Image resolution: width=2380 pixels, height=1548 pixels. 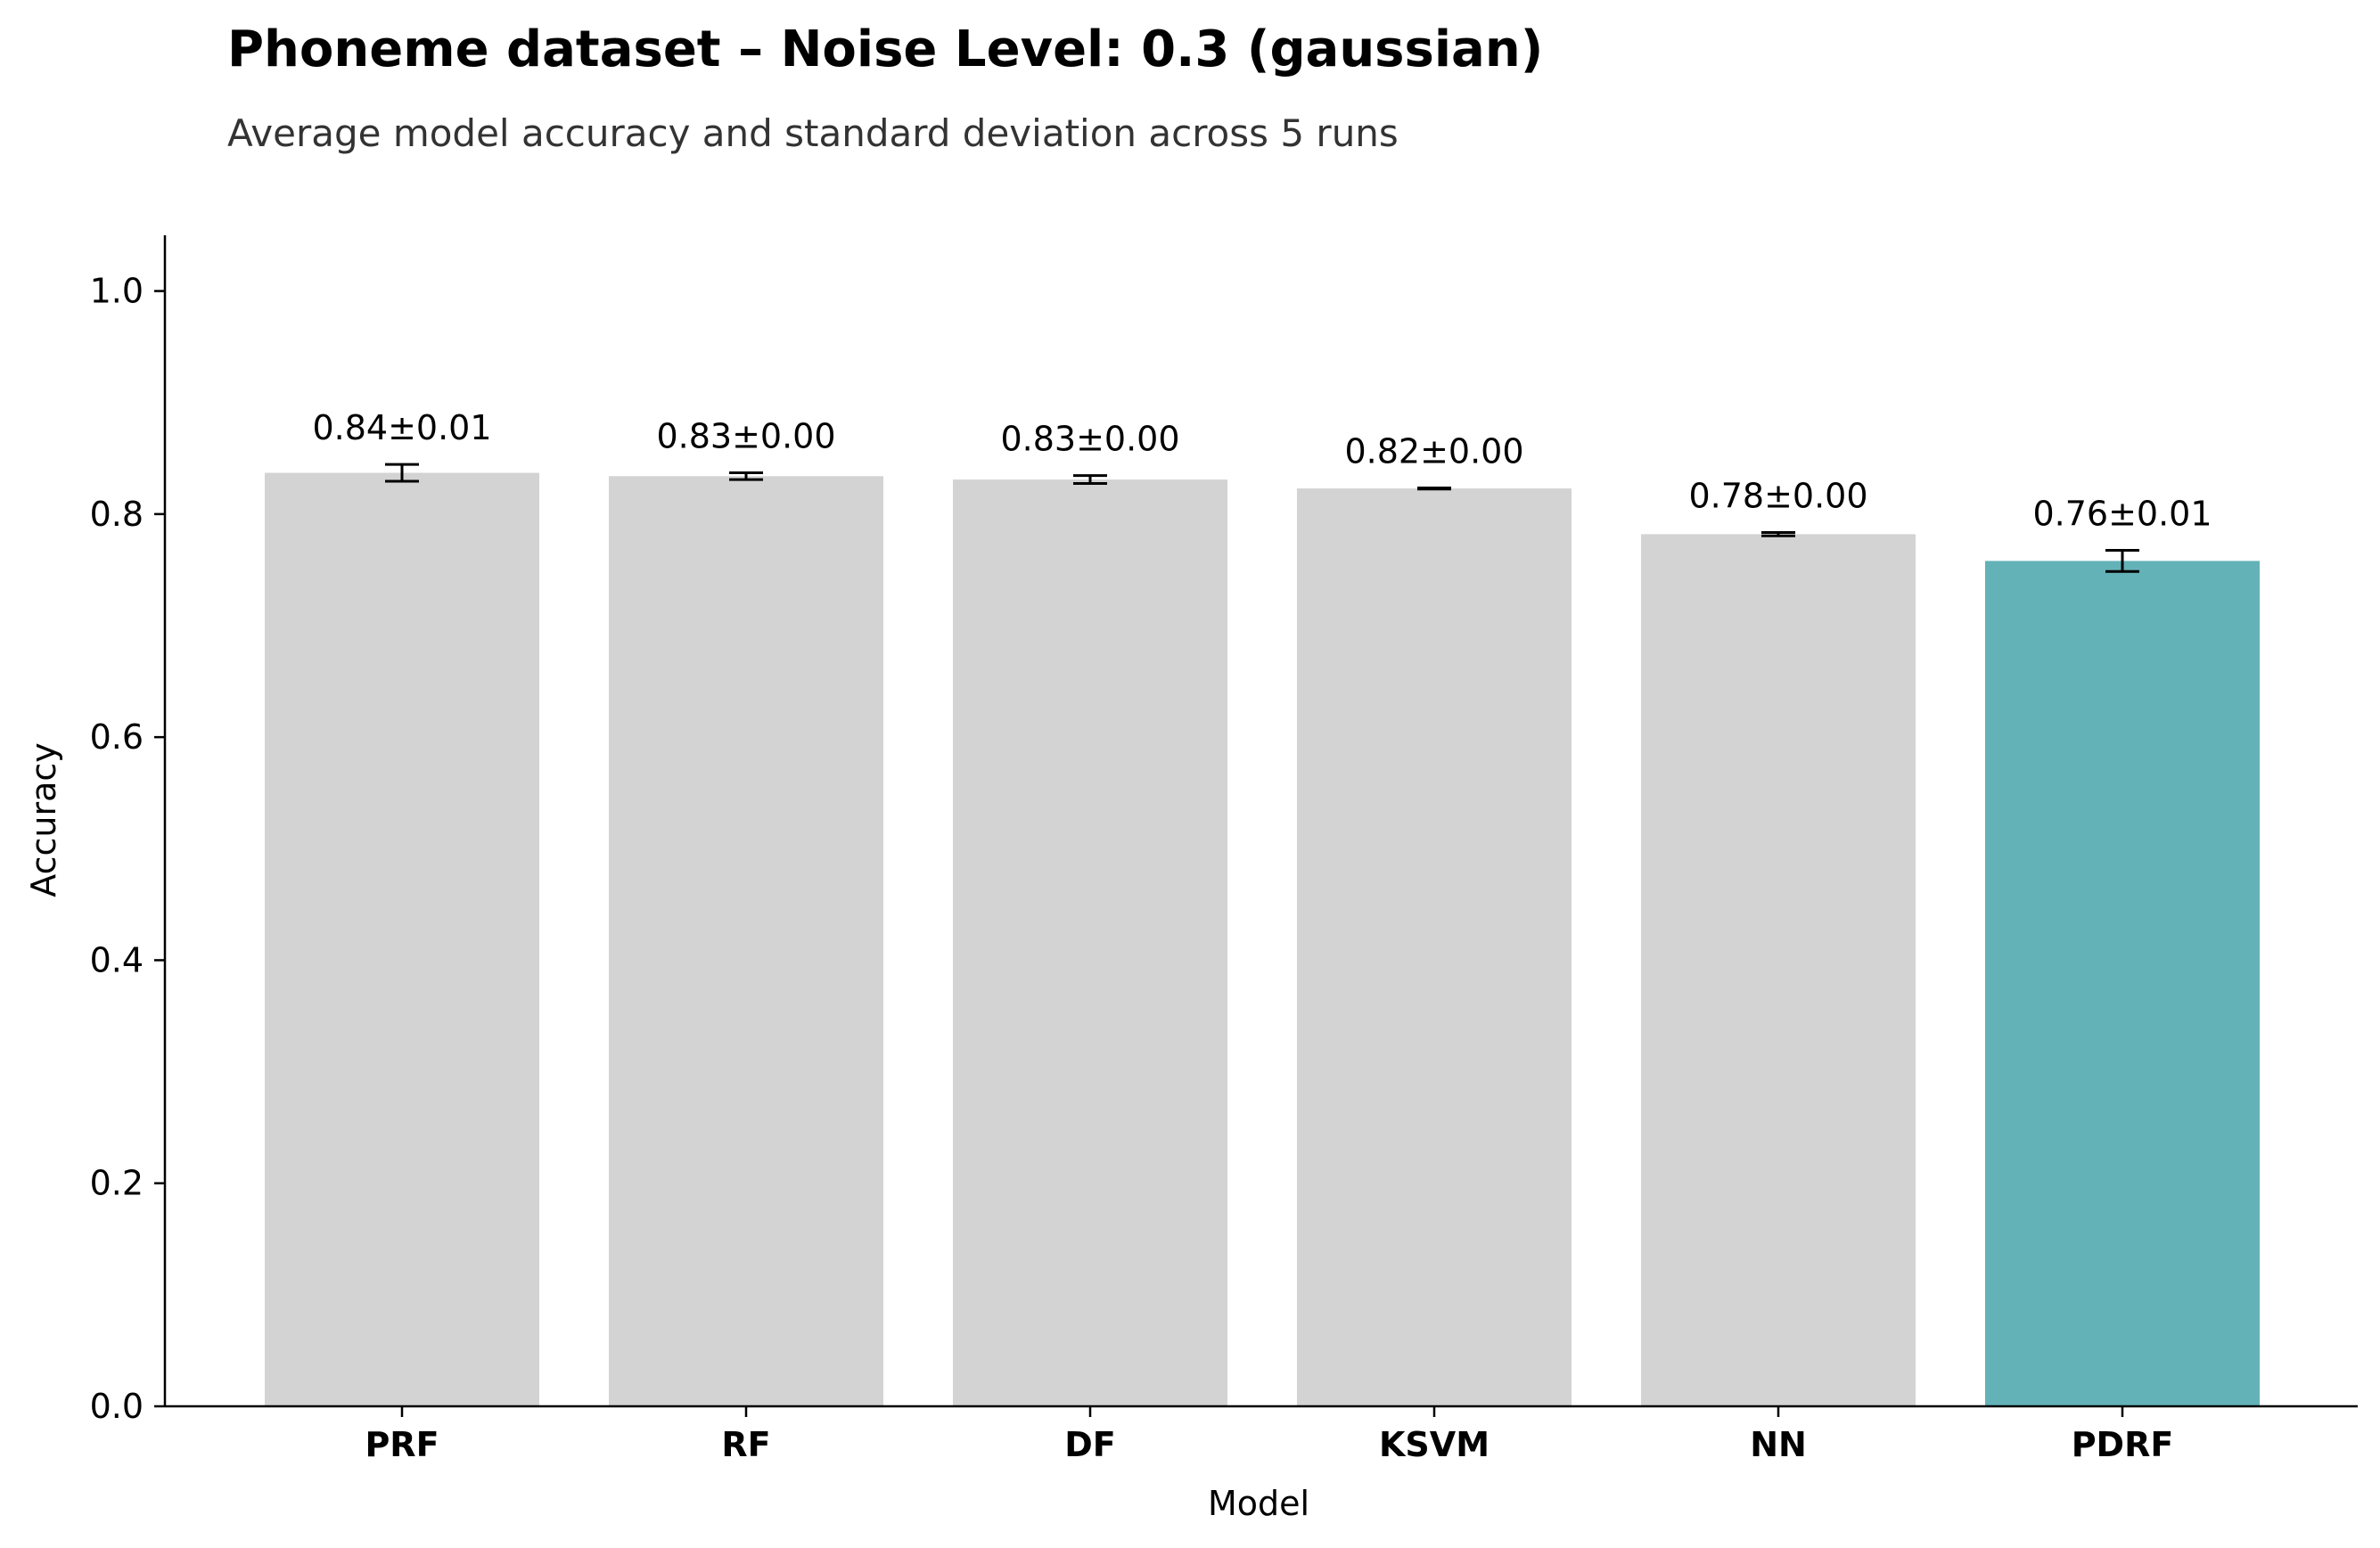 What do you see at coordinates (117, 1406) in the screenshot?
I see `y-tick-label: 0.0` at bounding box center [117, 1406].